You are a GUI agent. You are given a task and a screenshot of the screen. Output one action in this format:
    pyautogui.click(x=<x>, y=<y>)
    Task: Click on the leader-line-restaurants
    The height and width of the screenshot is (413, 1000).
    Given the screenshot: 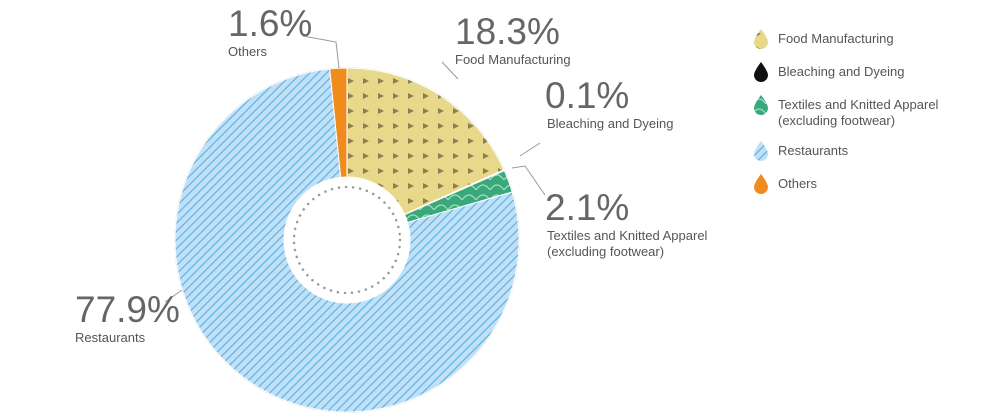 What is the action you would take?
    pyautogui.click(x=173, y=296)
    